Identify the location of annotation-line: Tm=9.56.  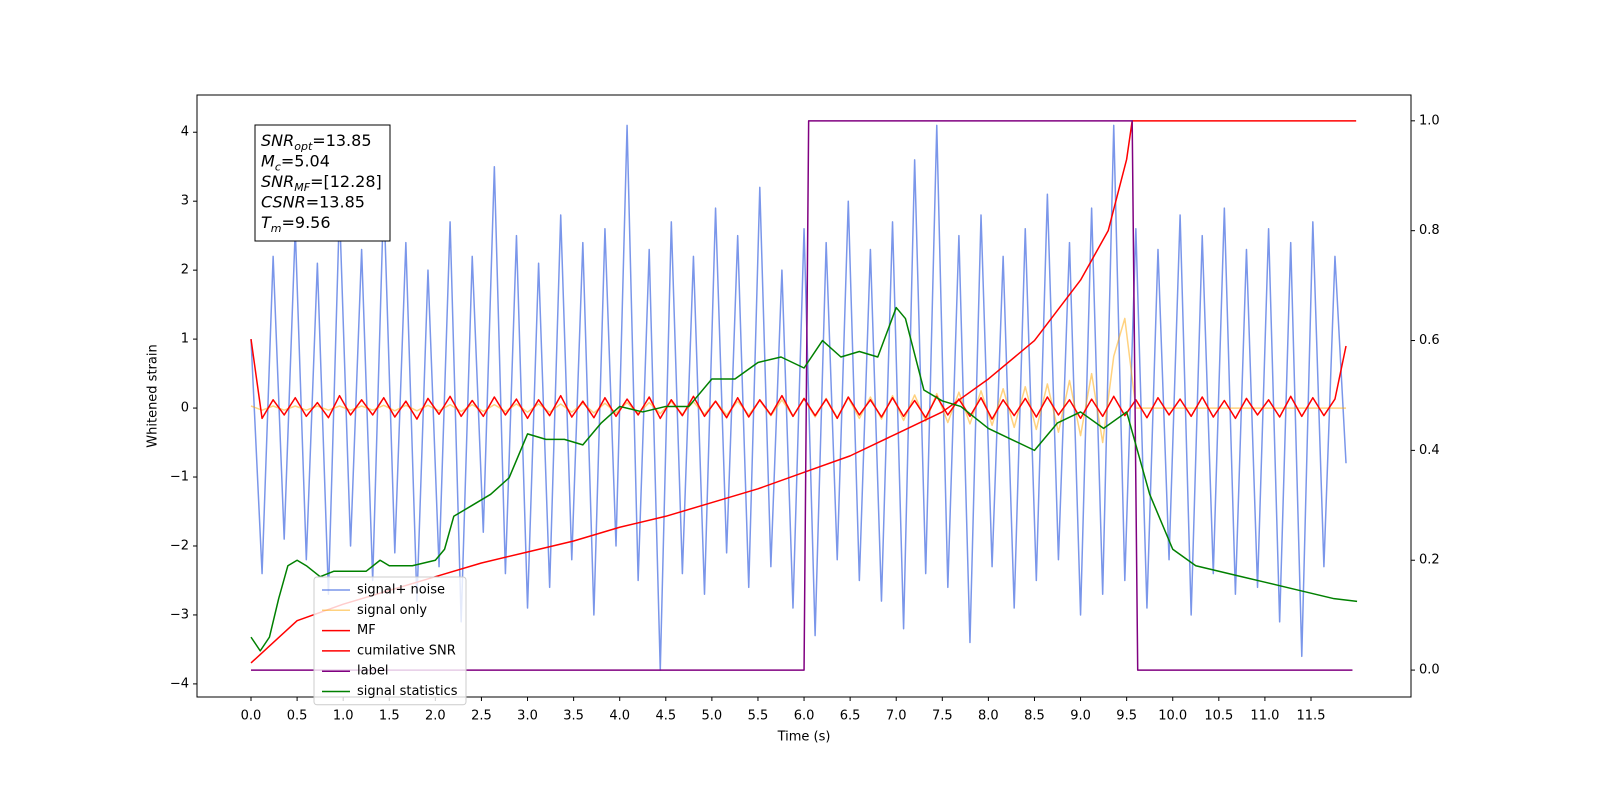
(296, 224).